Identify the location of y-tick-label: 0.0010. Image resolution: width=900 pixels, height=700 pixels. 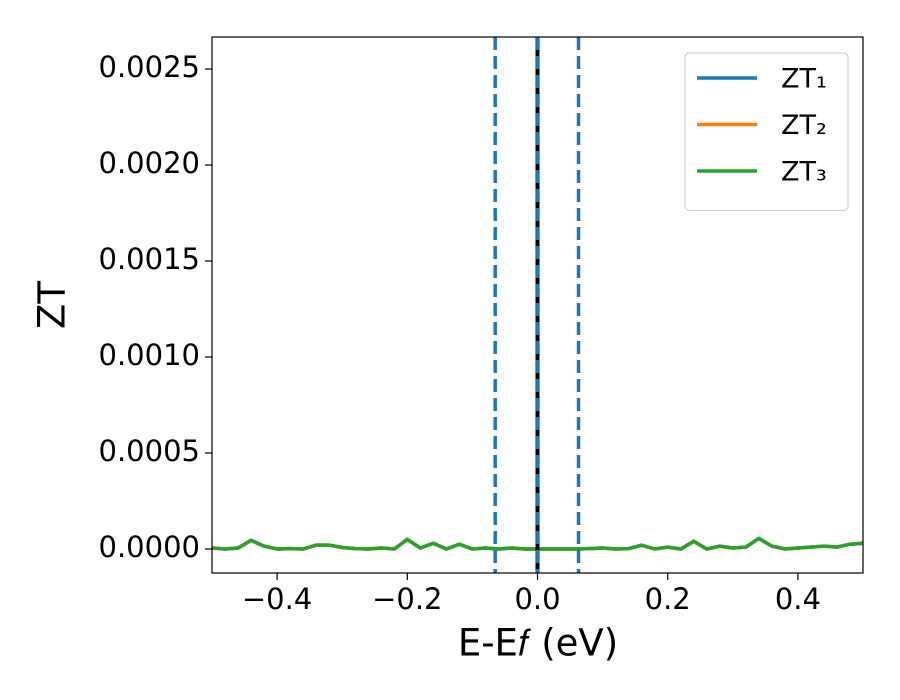
(149, 355).